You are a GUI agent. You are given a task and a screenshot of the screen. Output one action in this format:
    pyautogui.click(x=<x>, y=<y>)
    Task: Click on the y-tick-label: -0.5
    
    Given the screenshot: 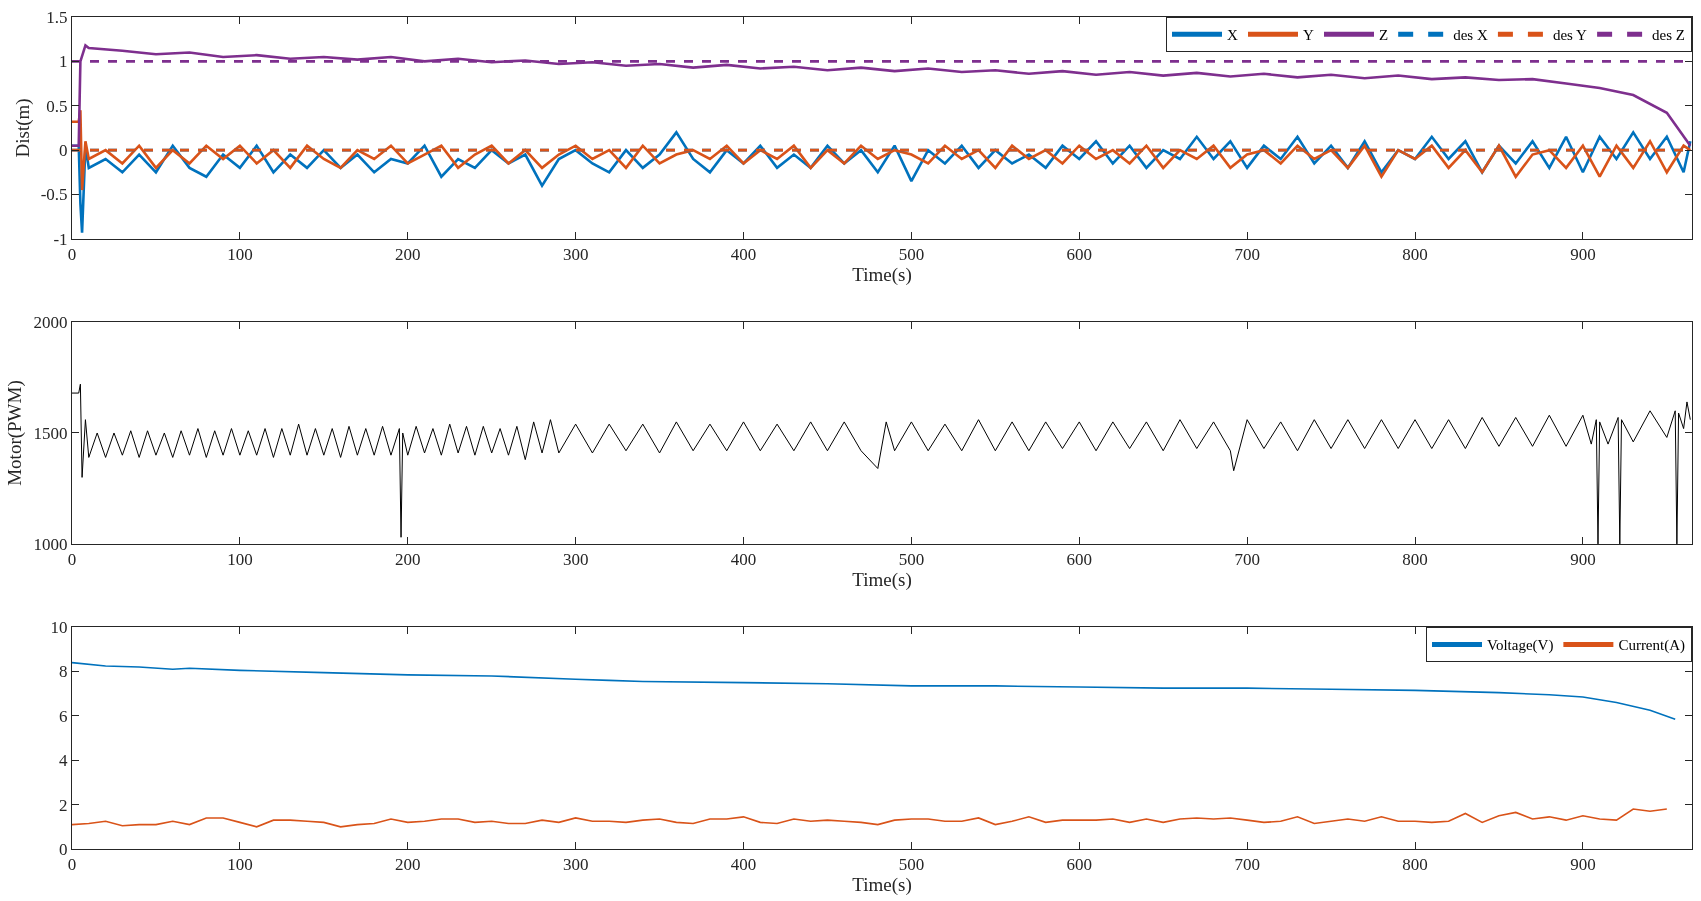 What is the action you would take?
    pyautogui.click(x=54, y=195)
    